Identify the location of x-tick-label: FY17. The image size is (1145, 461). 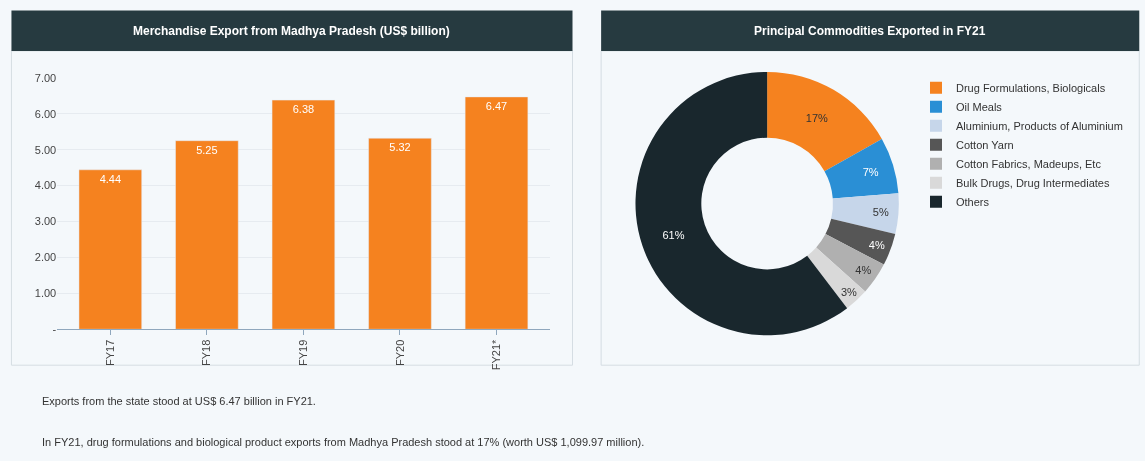
(109, 352).